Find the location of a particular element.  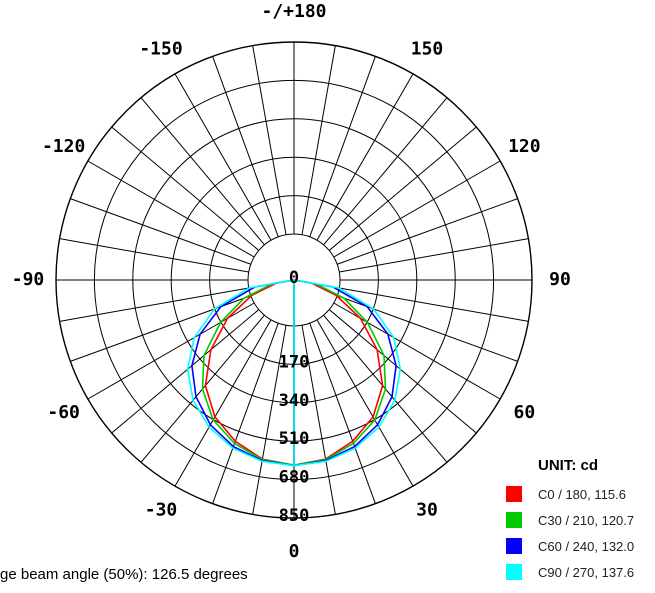

legend-label: C30 / 210, 120.7 is located at coordinates (586, 520).